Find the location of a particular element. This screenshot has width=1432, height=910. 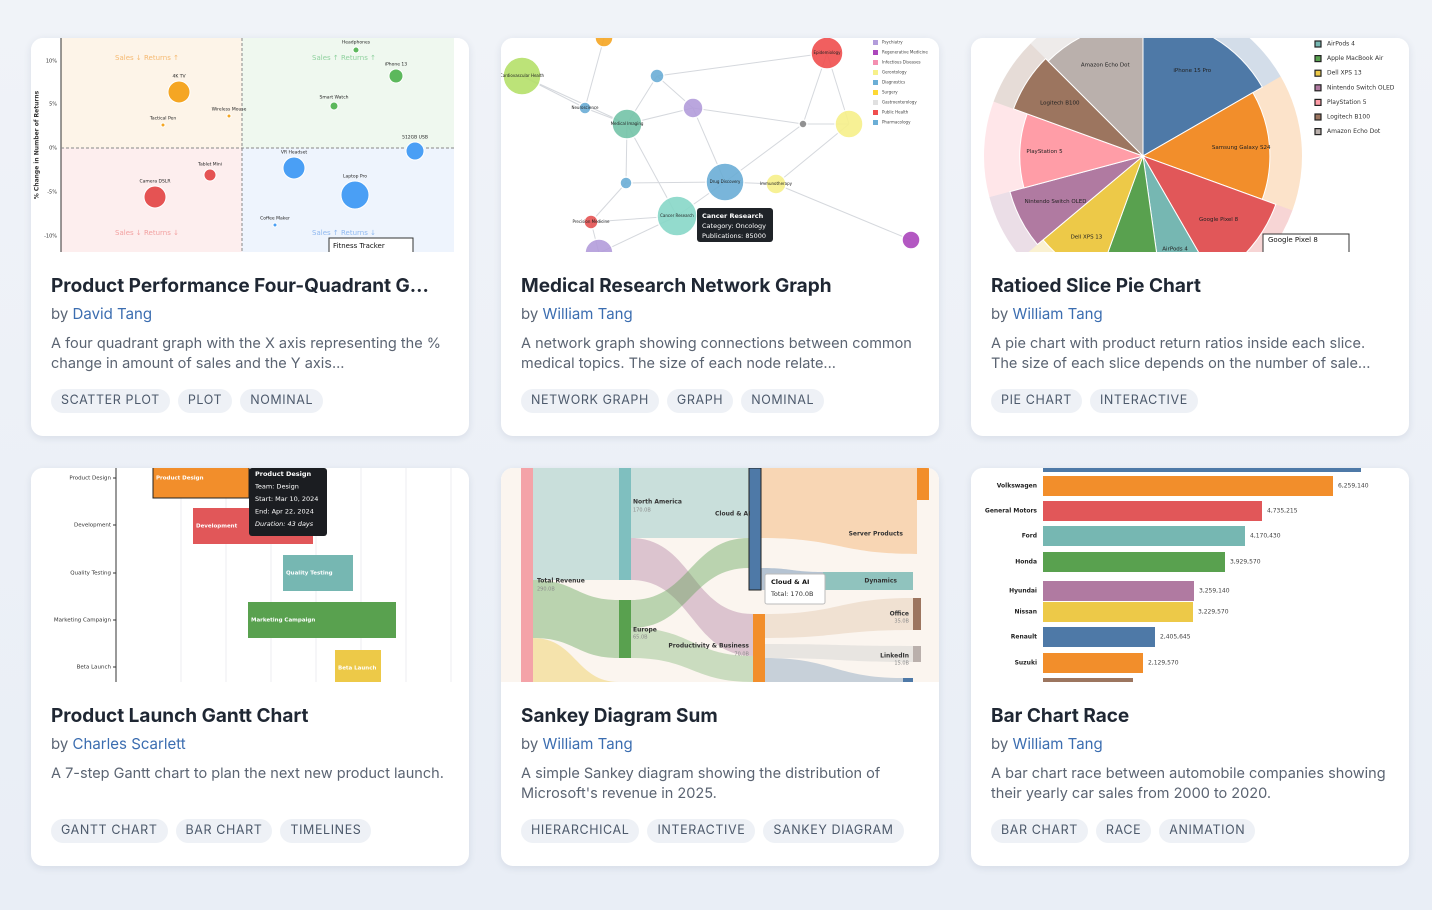

tag: RACE is located at coordinates (1123, 831).